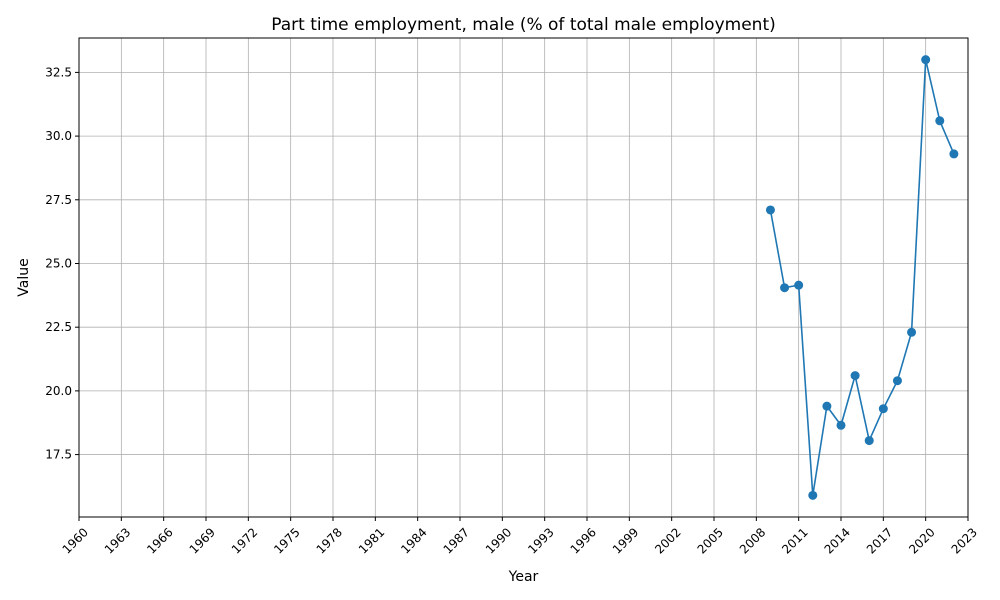 Image resolution: width=1000 pixels, height=600 pixels. I want to click on x-tick-label: 1993, so click(540, 540).